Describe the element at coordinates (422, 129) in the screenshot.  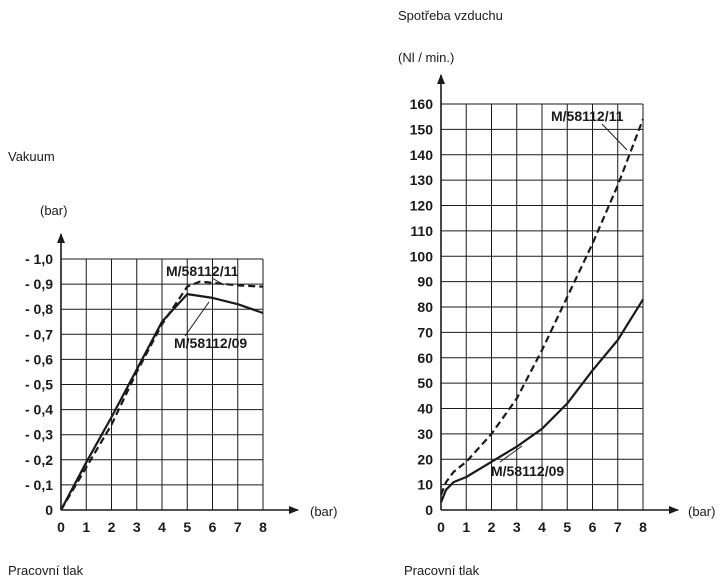
I see `air-y-tick-label: 150` at that location.